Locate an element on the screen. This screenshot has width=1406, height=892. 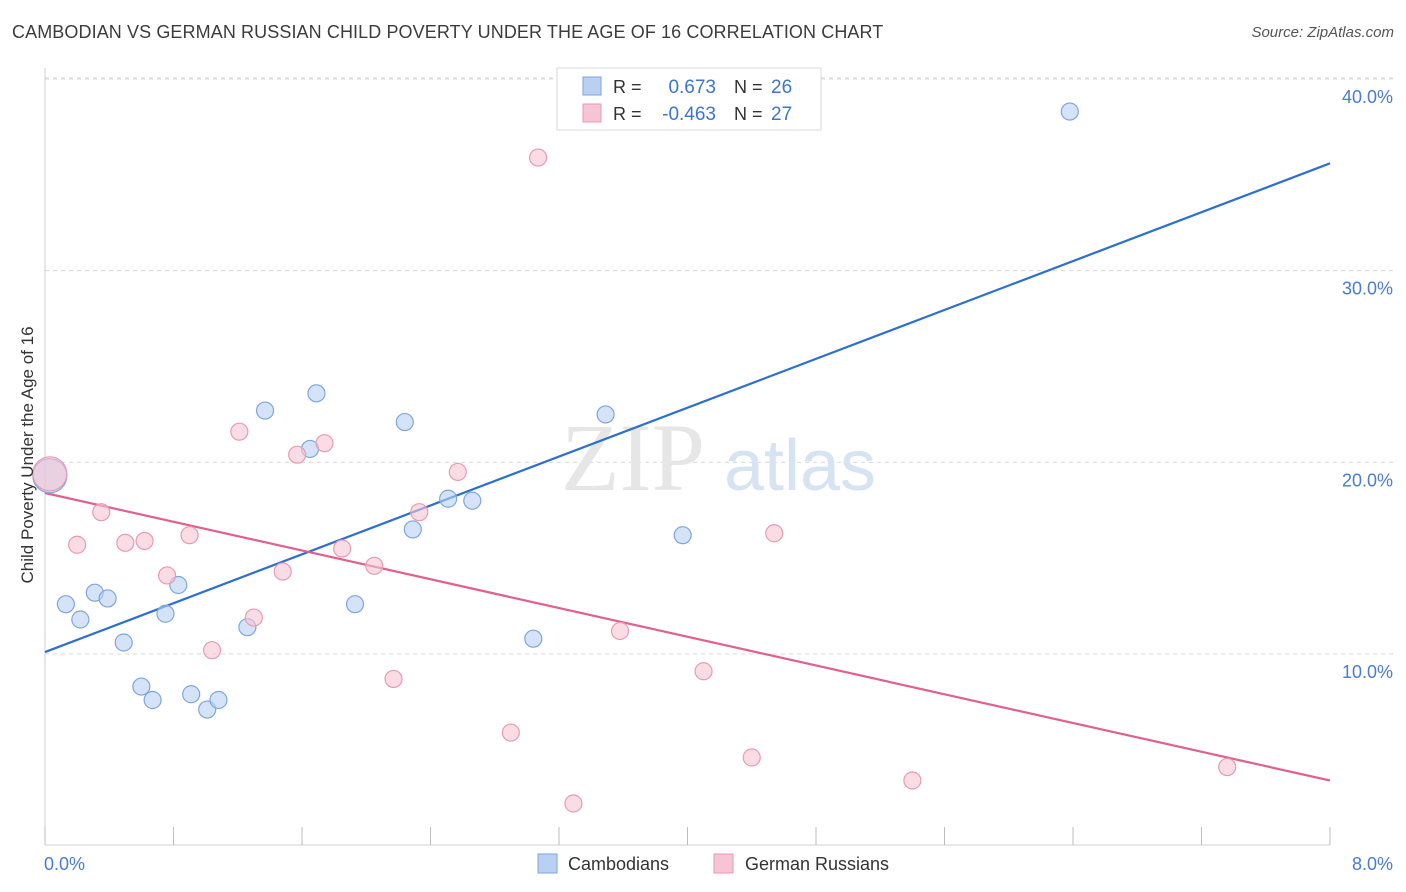
bottom-legend: Cambodians German Russians is located at coordinates (713, 863).